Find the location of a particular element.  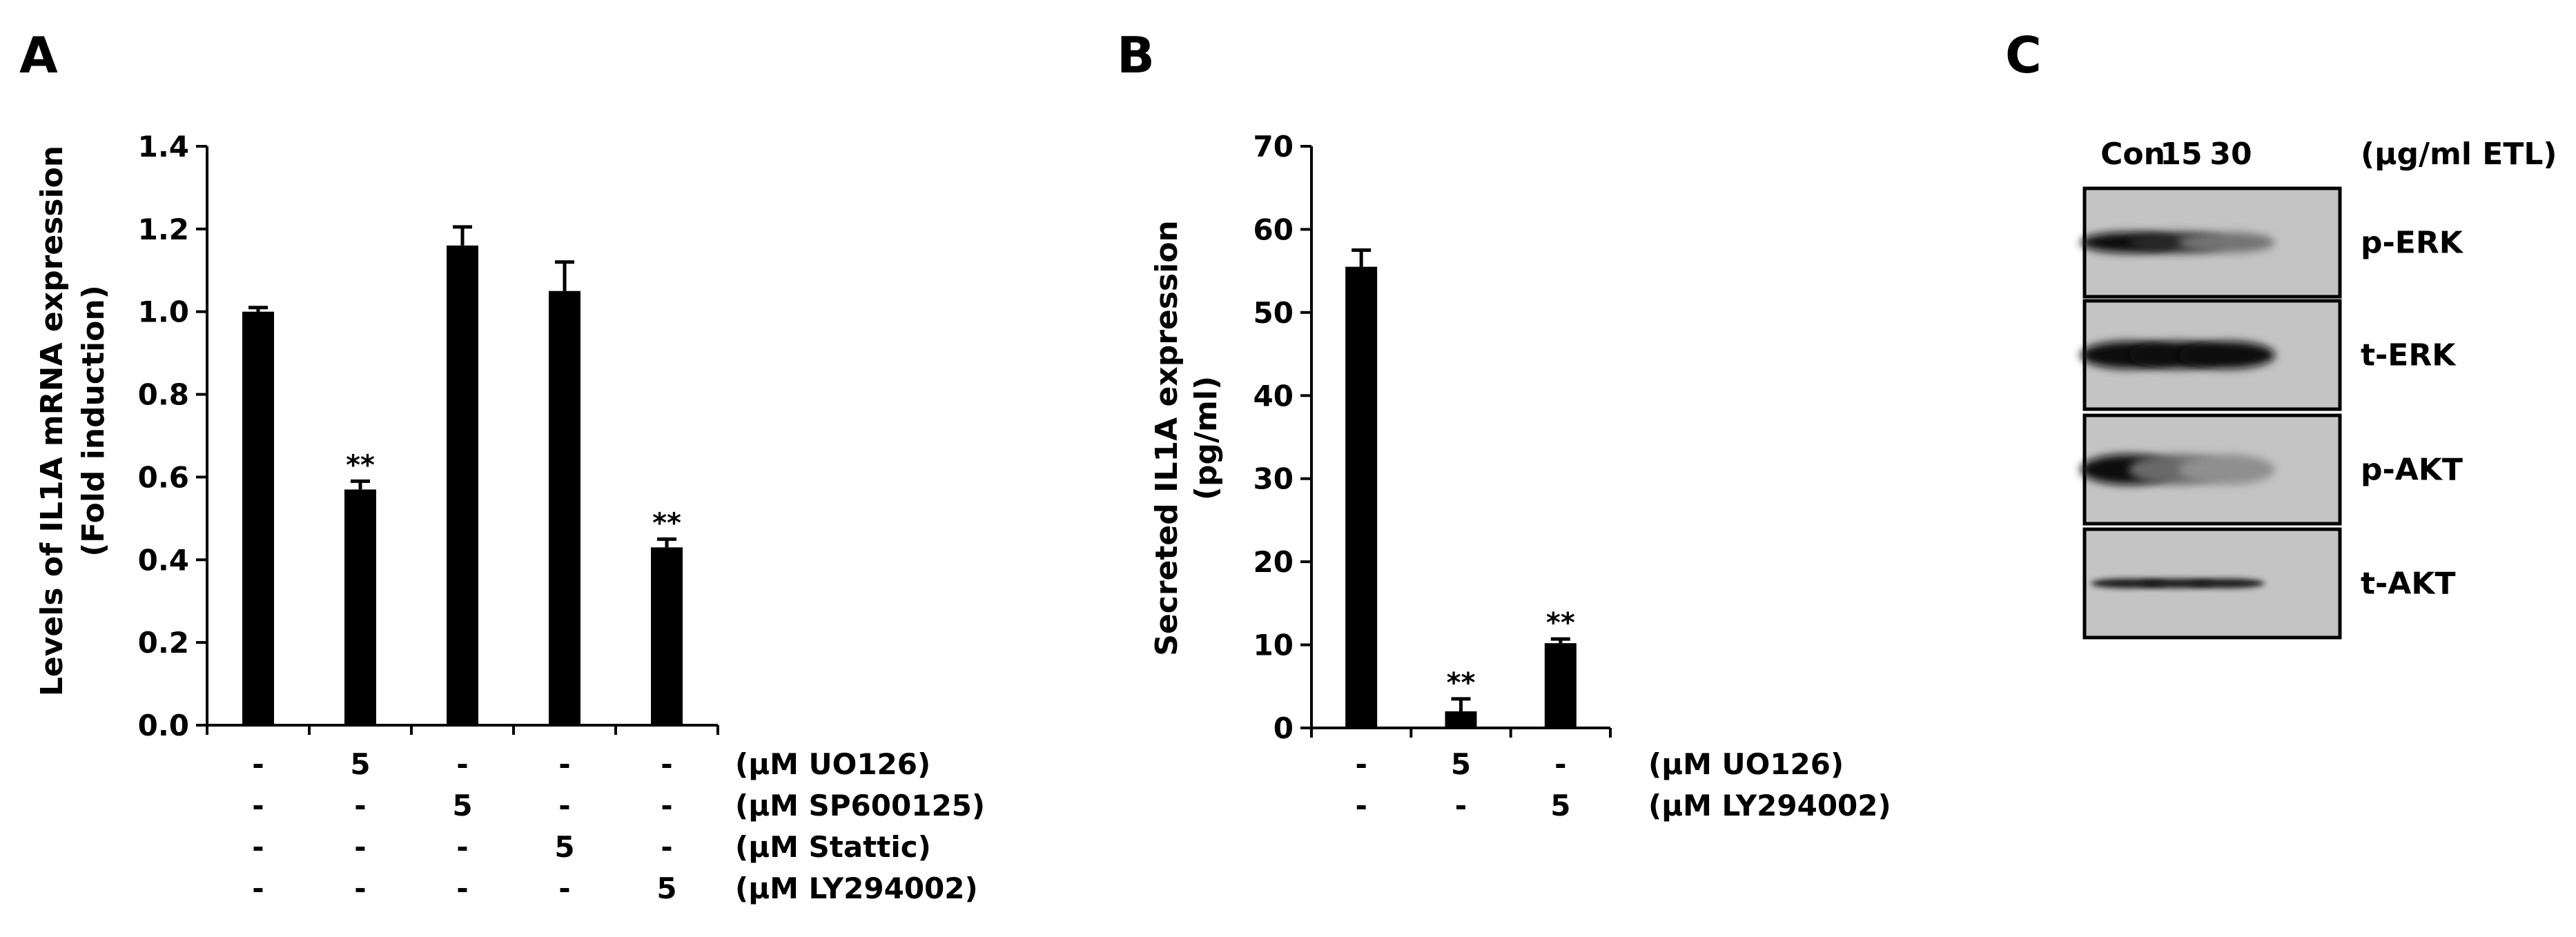

blot-row-label: t-ERK is located at coordinates (2409, 355).